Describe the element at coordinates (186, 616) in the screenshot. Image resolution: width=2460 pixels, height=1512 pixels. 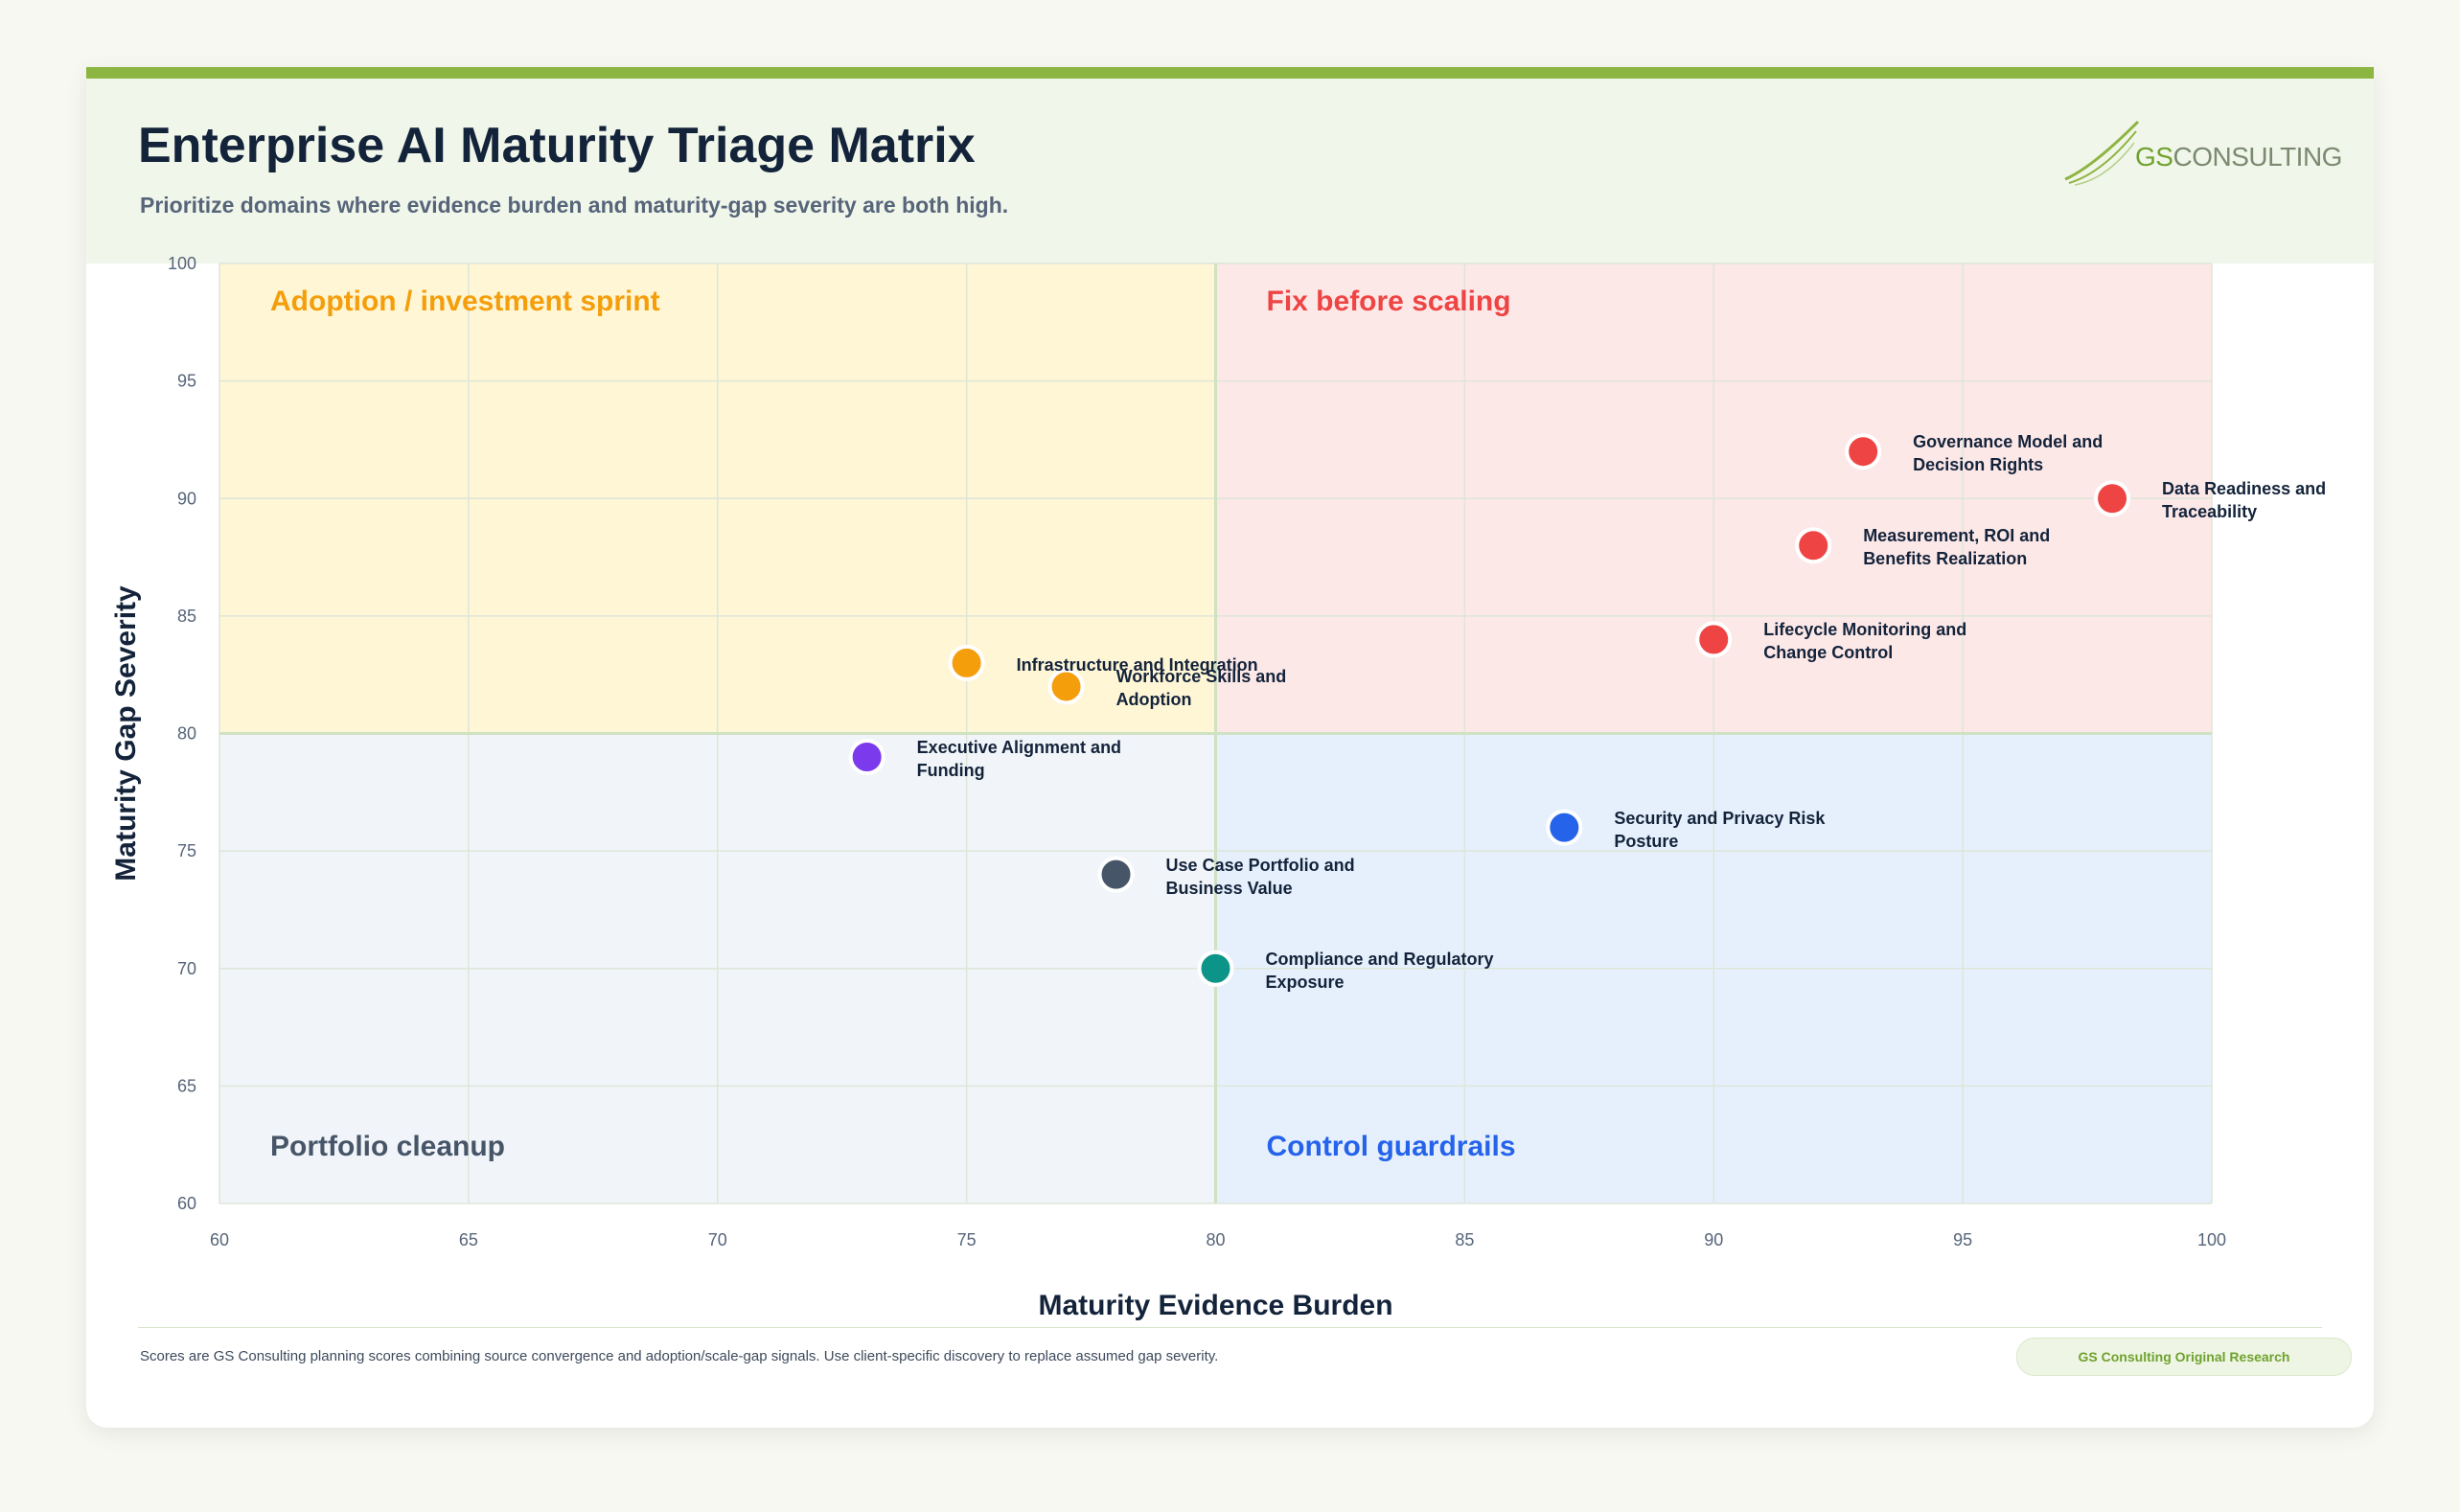
I see `y-tick-label: 85` at that location.